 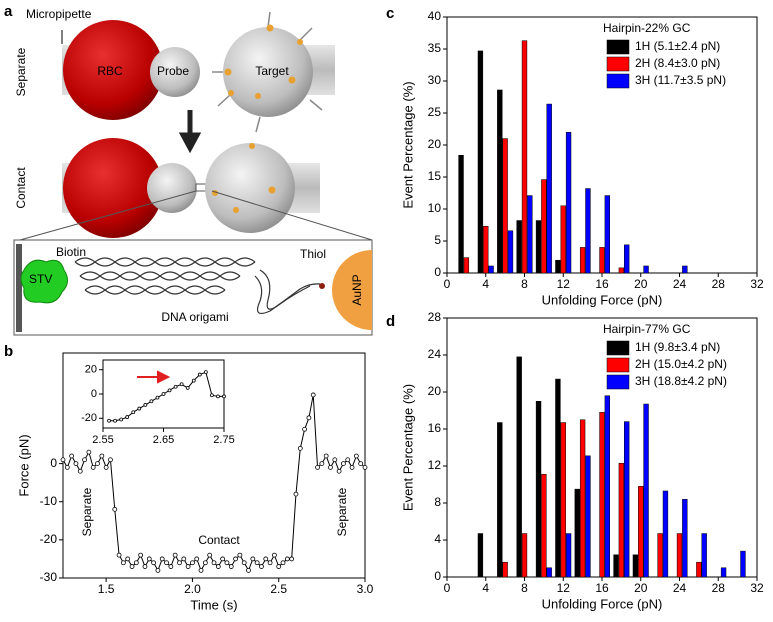 I want to click on label: DNA origami, so click(x=194, y=317).